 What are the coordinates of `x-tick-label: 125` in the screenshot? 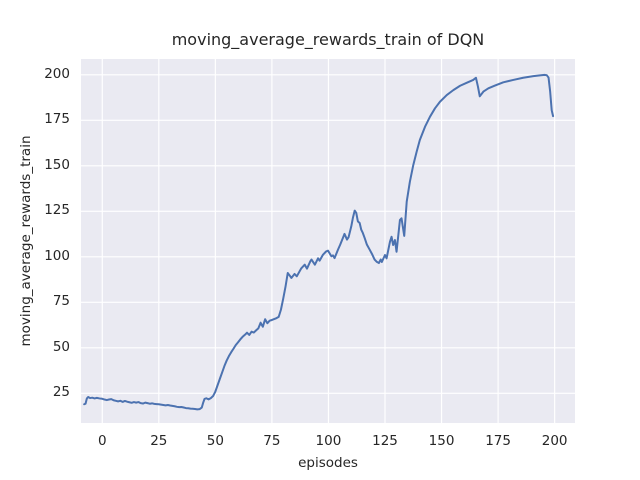 It's located at (385, 441).